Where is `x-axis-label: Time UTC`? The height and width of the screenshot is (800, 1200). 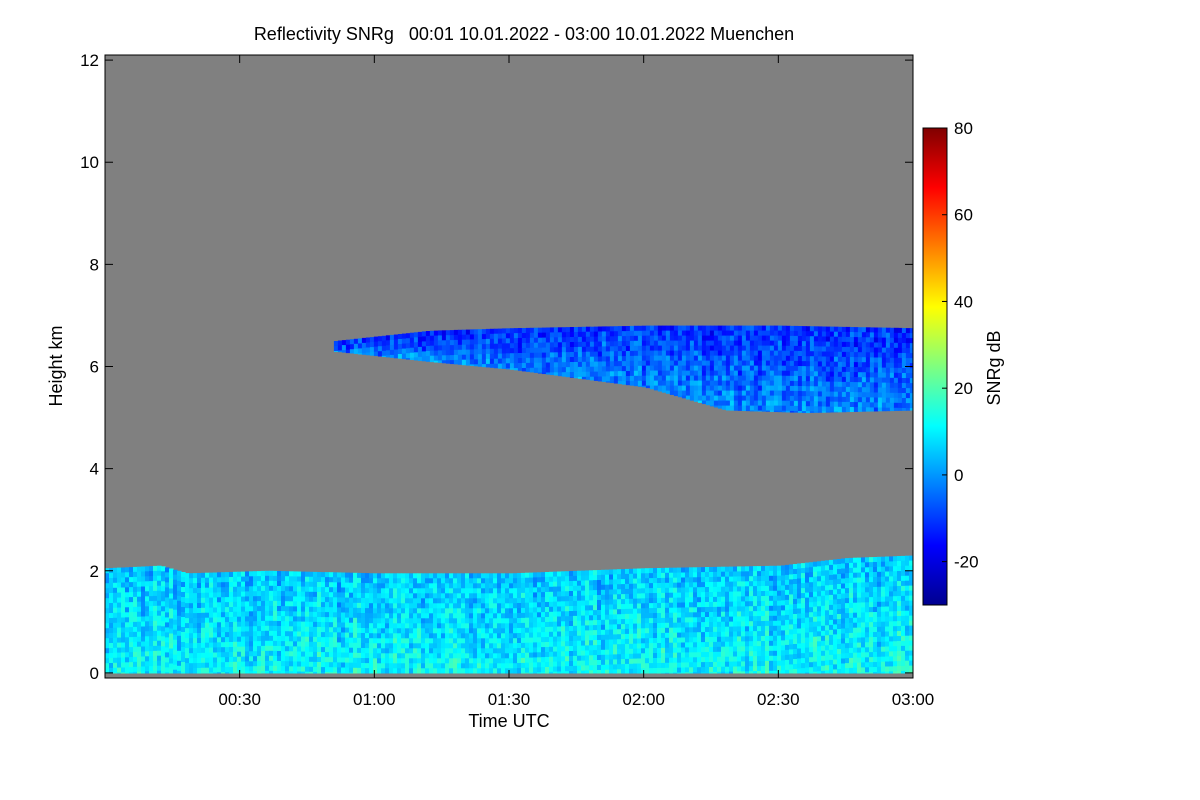
x-axis-label: Time UTC is located at coordinates (508, 721).